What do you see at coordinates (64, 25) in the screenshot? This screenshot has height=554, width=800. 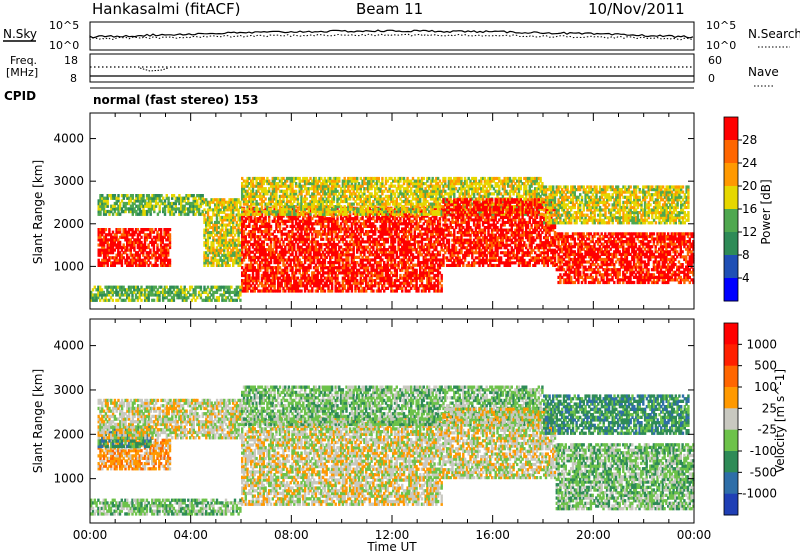 I see `nsky-tick-top: 10^5` at bounding box center [64, 25].